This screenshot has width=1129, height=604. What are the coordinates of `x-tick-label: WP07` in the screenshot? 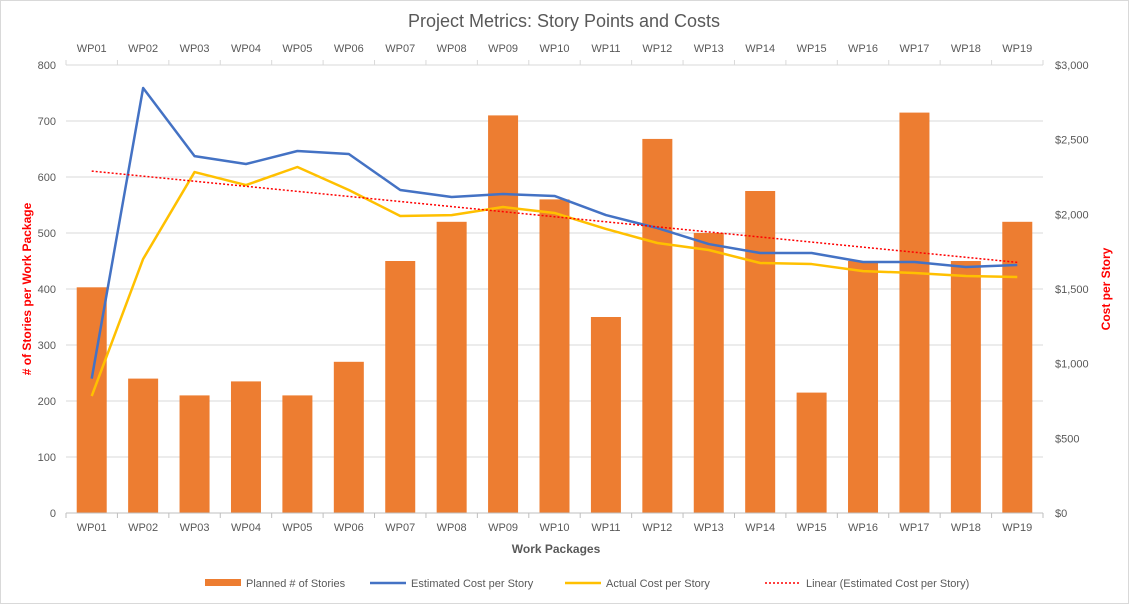 It's located at (400, 528).